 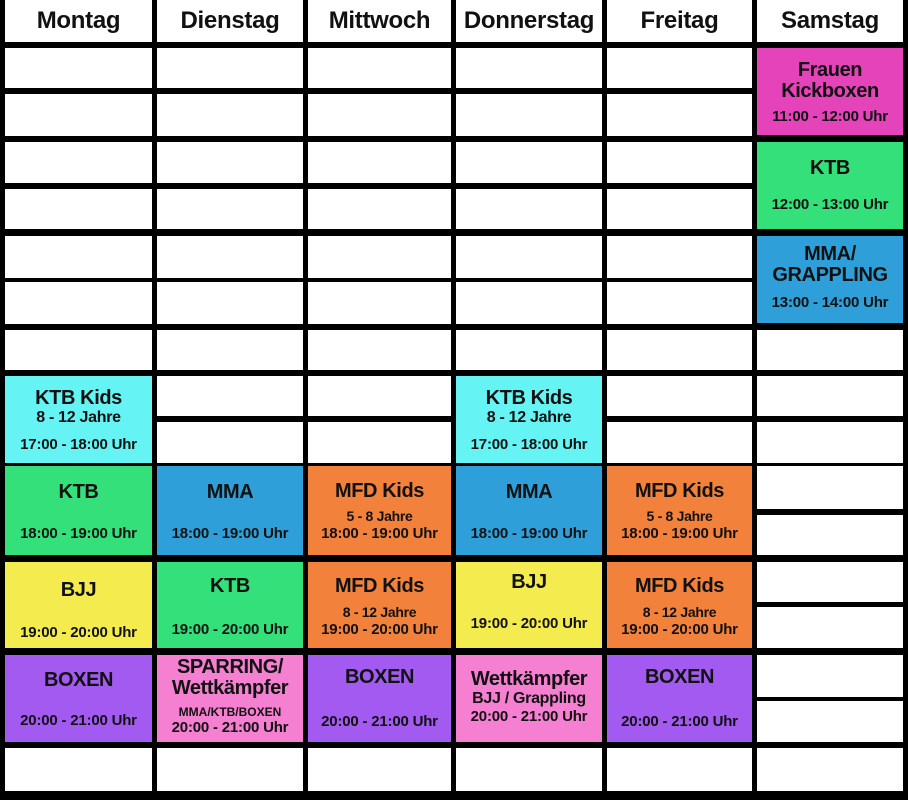 What do you see at coordinates (830, 21) in the screenshot?
I see `header-samstag: Samstag` at bounding box center [830, 21].